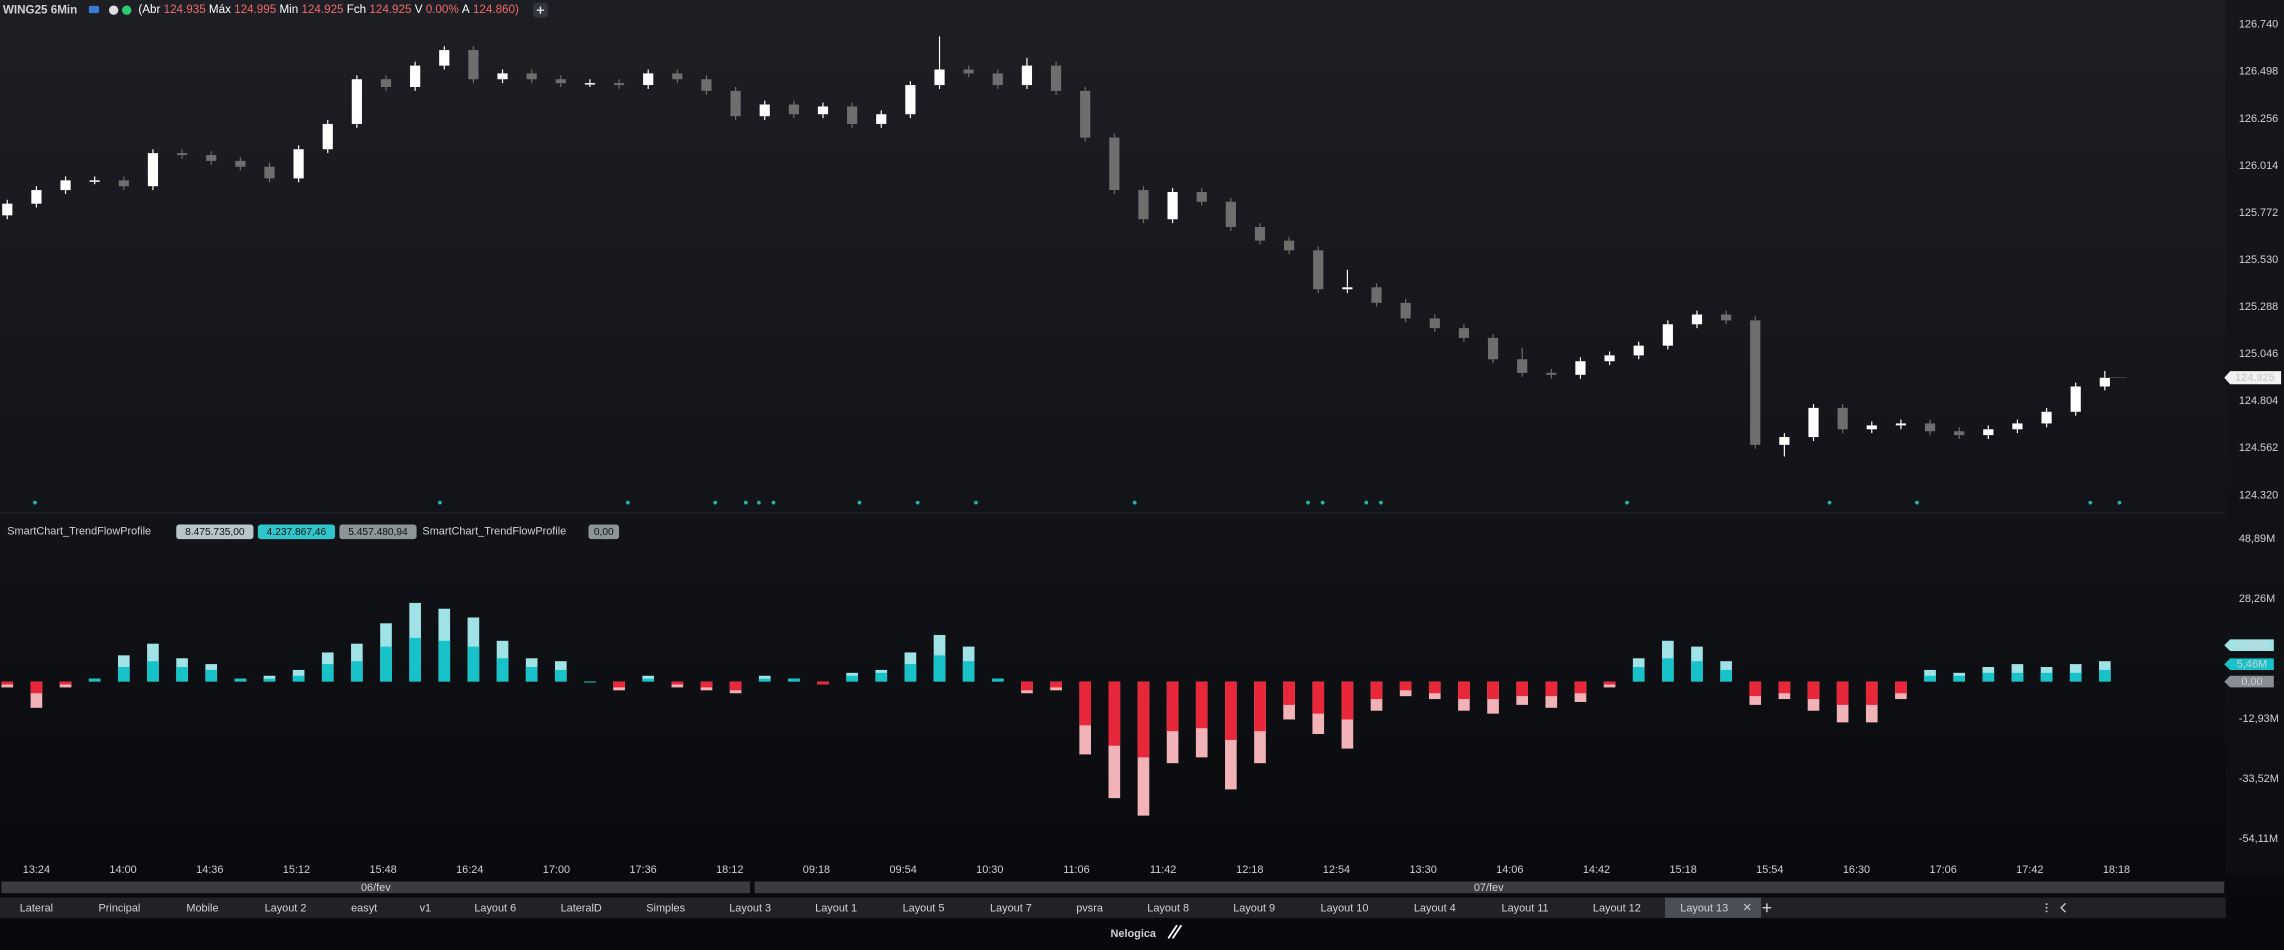 The height and width of the screenshot is (950, 2284). What do you see at coordinates (2257, 599) in the screenshot?
I see `y-tick-label: 28,26M` at bounding box center [2257, 599].